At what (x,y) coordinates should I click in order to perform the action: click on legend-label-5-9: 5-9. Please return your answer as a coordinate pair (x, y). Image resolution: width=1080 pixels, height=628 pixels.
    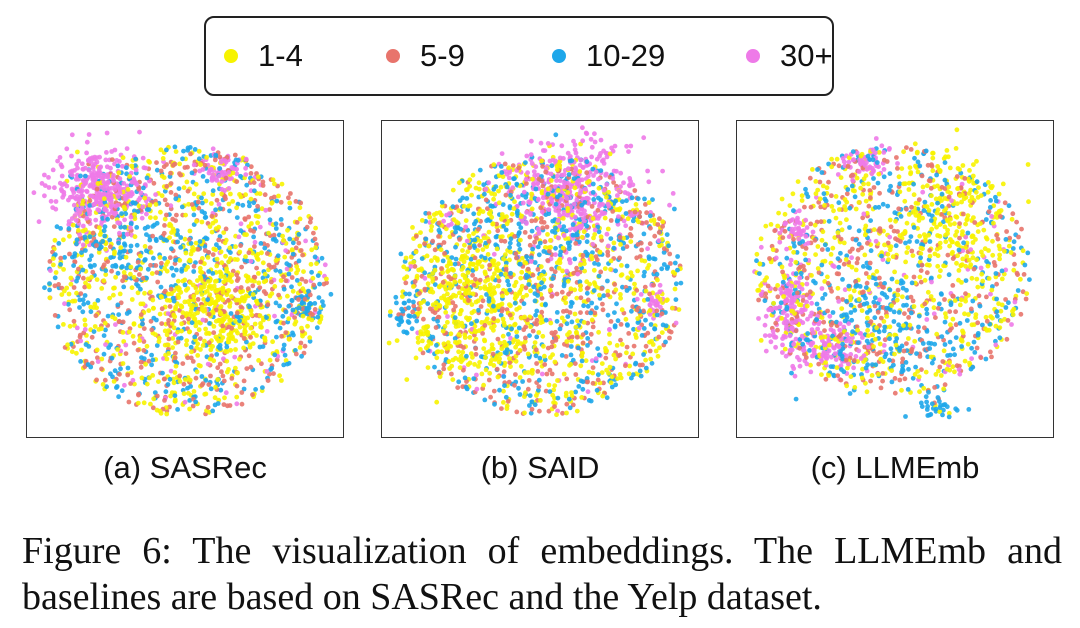
    Looking at the image, I should click on (442, 55).